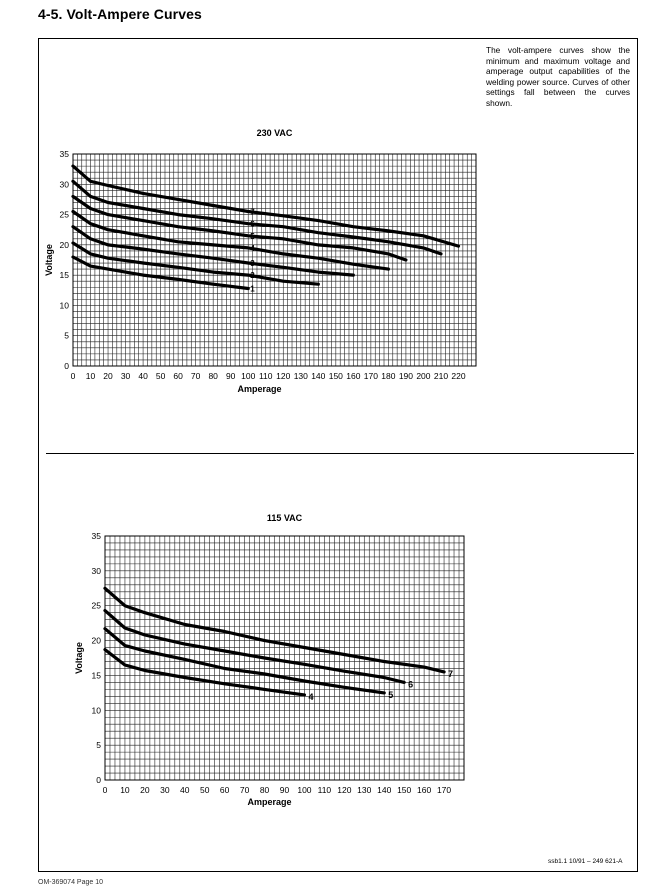 The image size is (666, 886). Describe the element at coordinates (406, 376) in the screenshot. I see `x-tick-label: 190` at that location.